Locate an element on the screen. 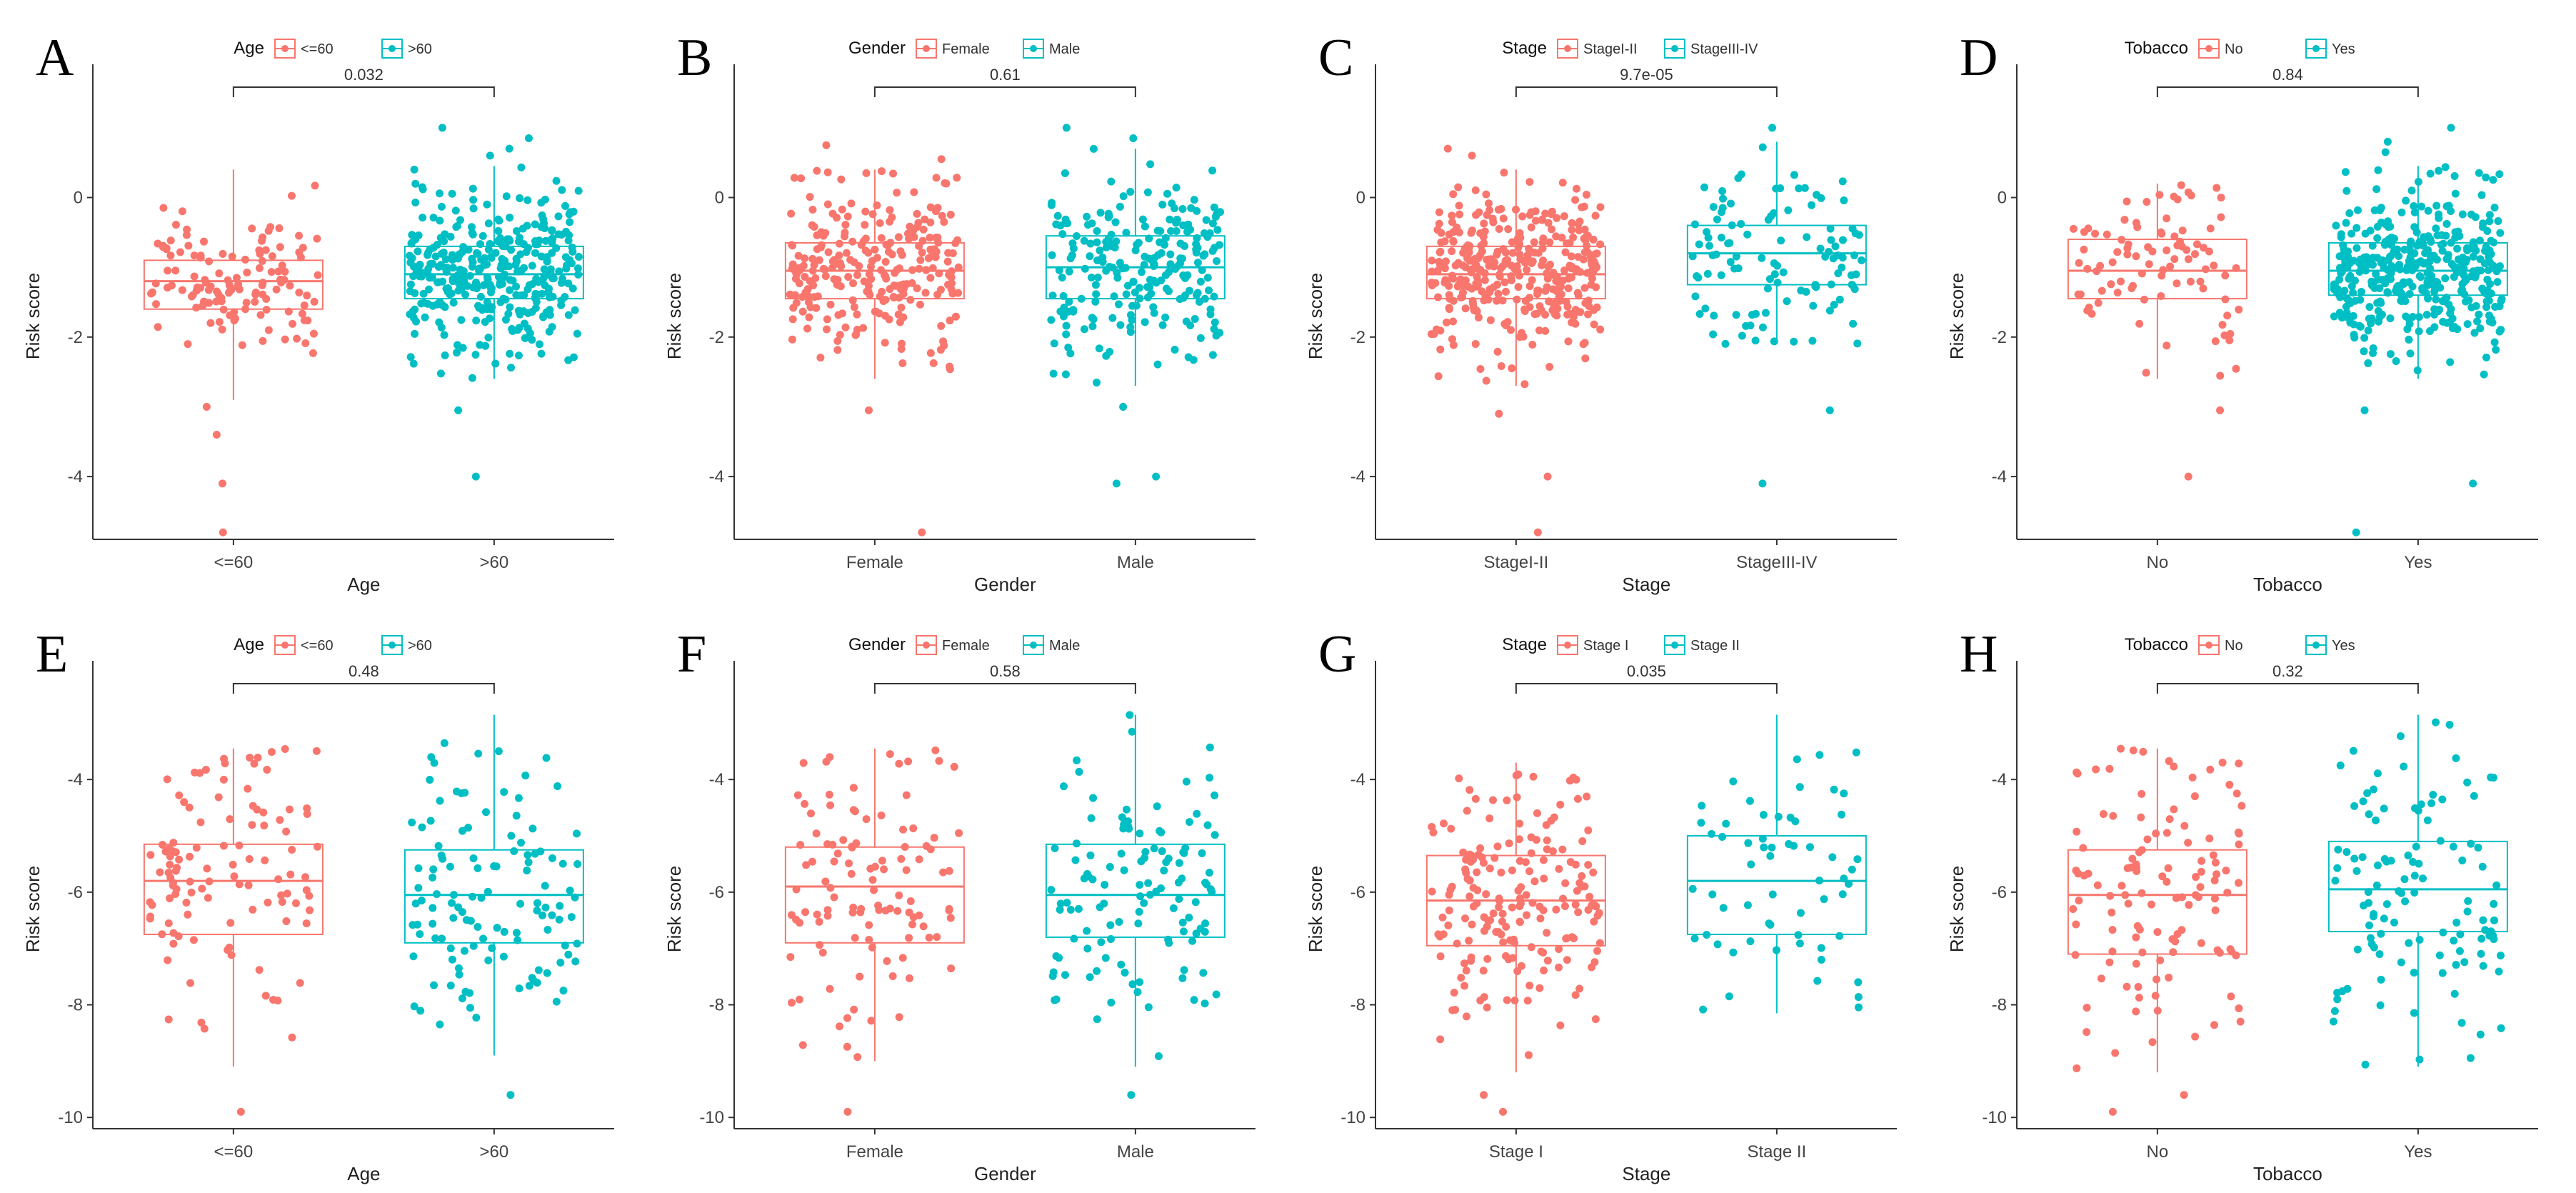 This screenshot has width=2576, height=1193. x-tick-label: Yes is located at coordinates (2418, 562).